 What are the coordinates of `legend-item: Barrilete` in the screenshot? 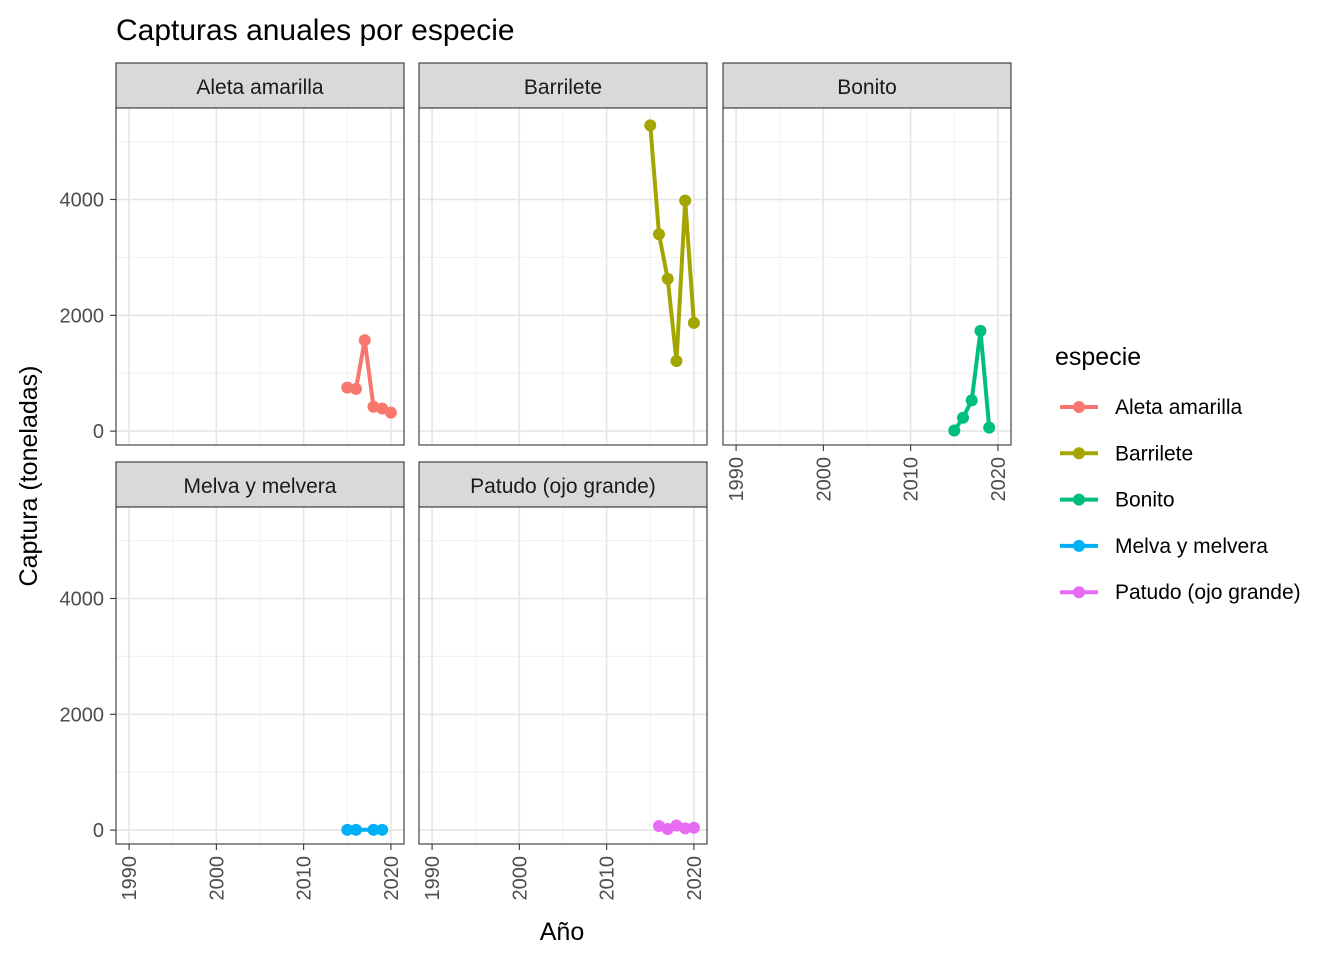 It's located at (1126, 453).